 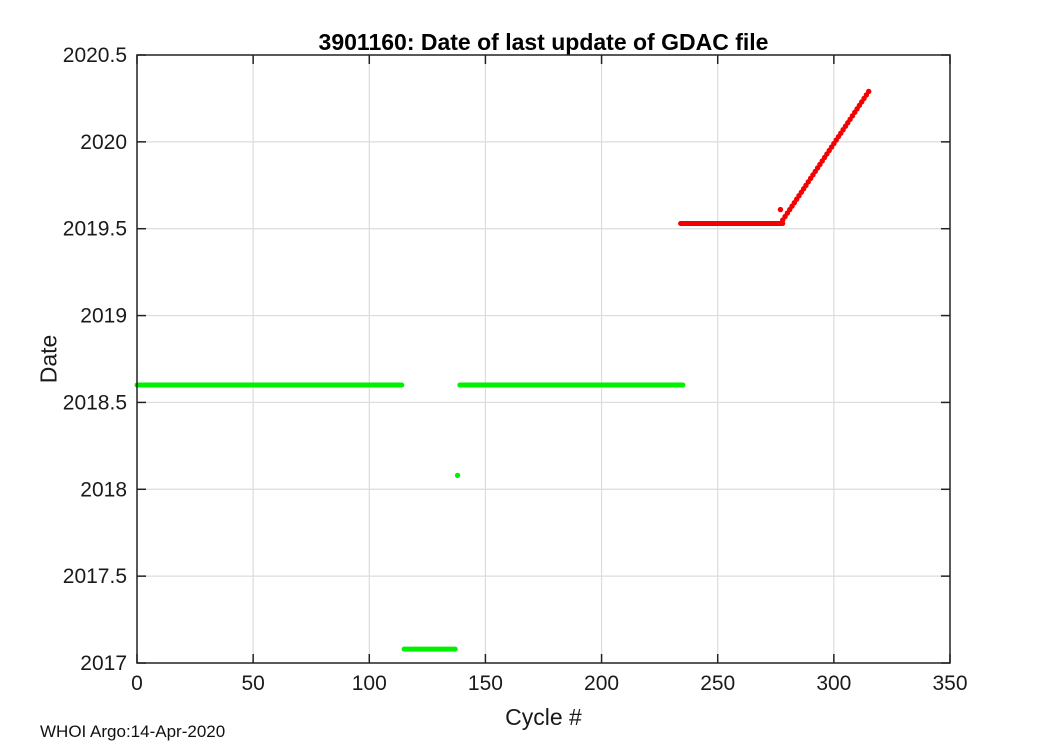 What do you see at coordinates (601, 683) in the screenshot?
I see `svg-text: 200` at bounding box center [601, 683].